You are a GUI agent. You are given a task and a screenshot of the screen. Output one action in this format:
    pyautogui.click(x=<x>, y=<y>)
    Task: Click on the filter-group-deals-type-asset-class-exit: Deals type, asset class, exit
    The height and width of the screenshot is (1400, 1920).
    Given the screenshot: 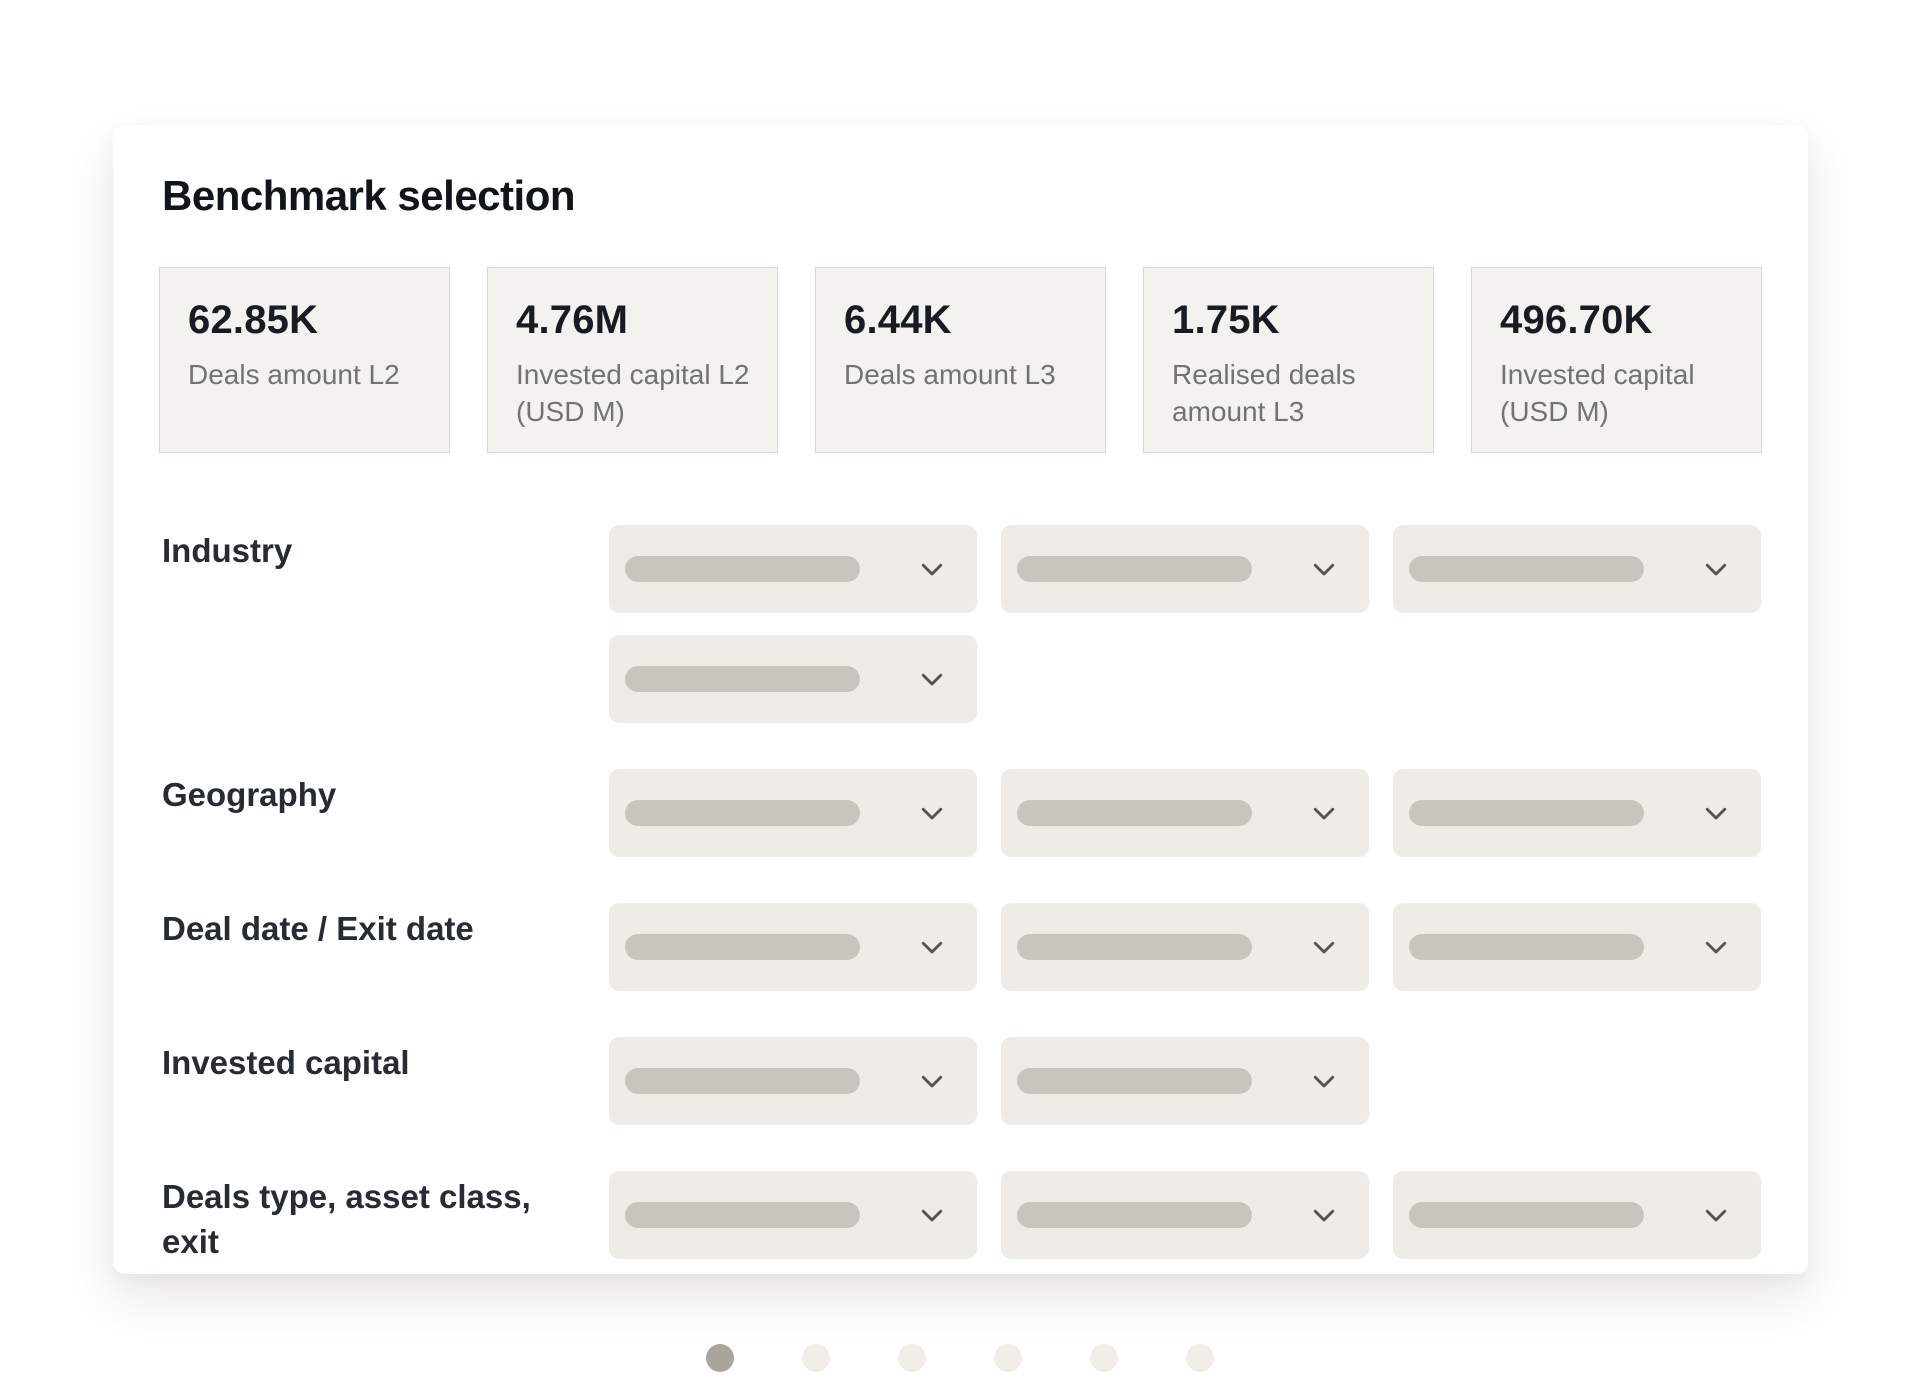 What is the action you would take?
    pyautogui.click(x=960, y=1217)
    